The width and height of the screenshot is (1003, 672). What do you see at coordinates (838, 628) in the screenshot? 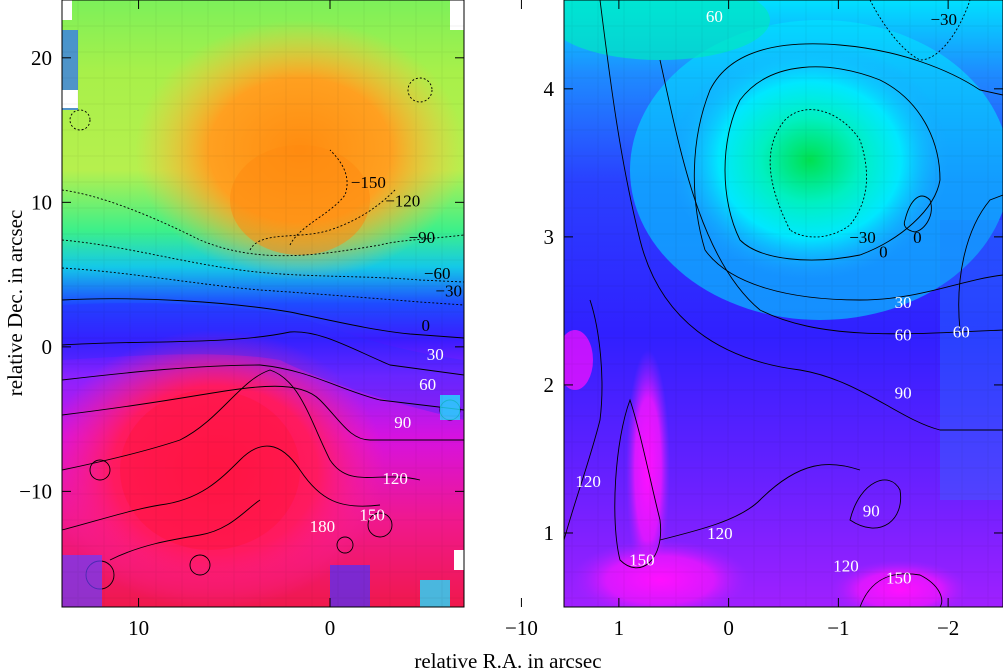
I see `x-tick-label: −1` at bounding box center [838, 628].